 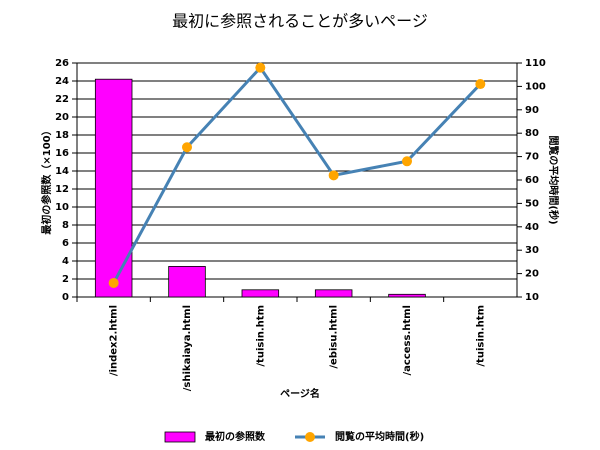 What do you see at coordinates (553, 179) in the screenshot?
I see `y2-axis-title: 閲覧の平均時間(秒)` at bounding box center [553, 179].